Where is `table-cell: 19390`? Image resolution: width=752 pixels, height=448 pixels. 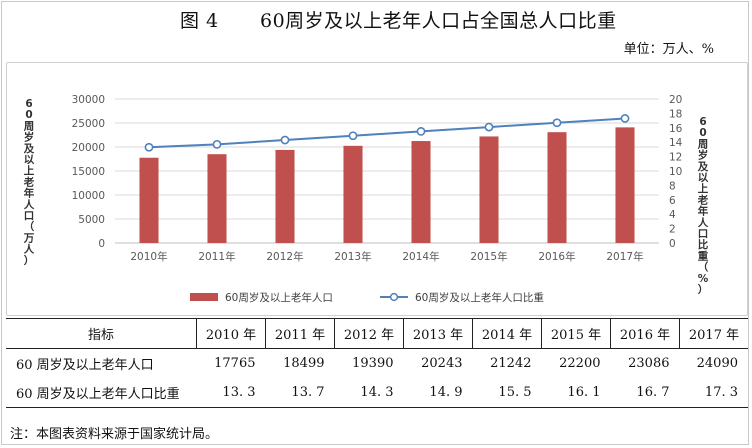 table-cell: 19390 is located at coordinates (373, 363).